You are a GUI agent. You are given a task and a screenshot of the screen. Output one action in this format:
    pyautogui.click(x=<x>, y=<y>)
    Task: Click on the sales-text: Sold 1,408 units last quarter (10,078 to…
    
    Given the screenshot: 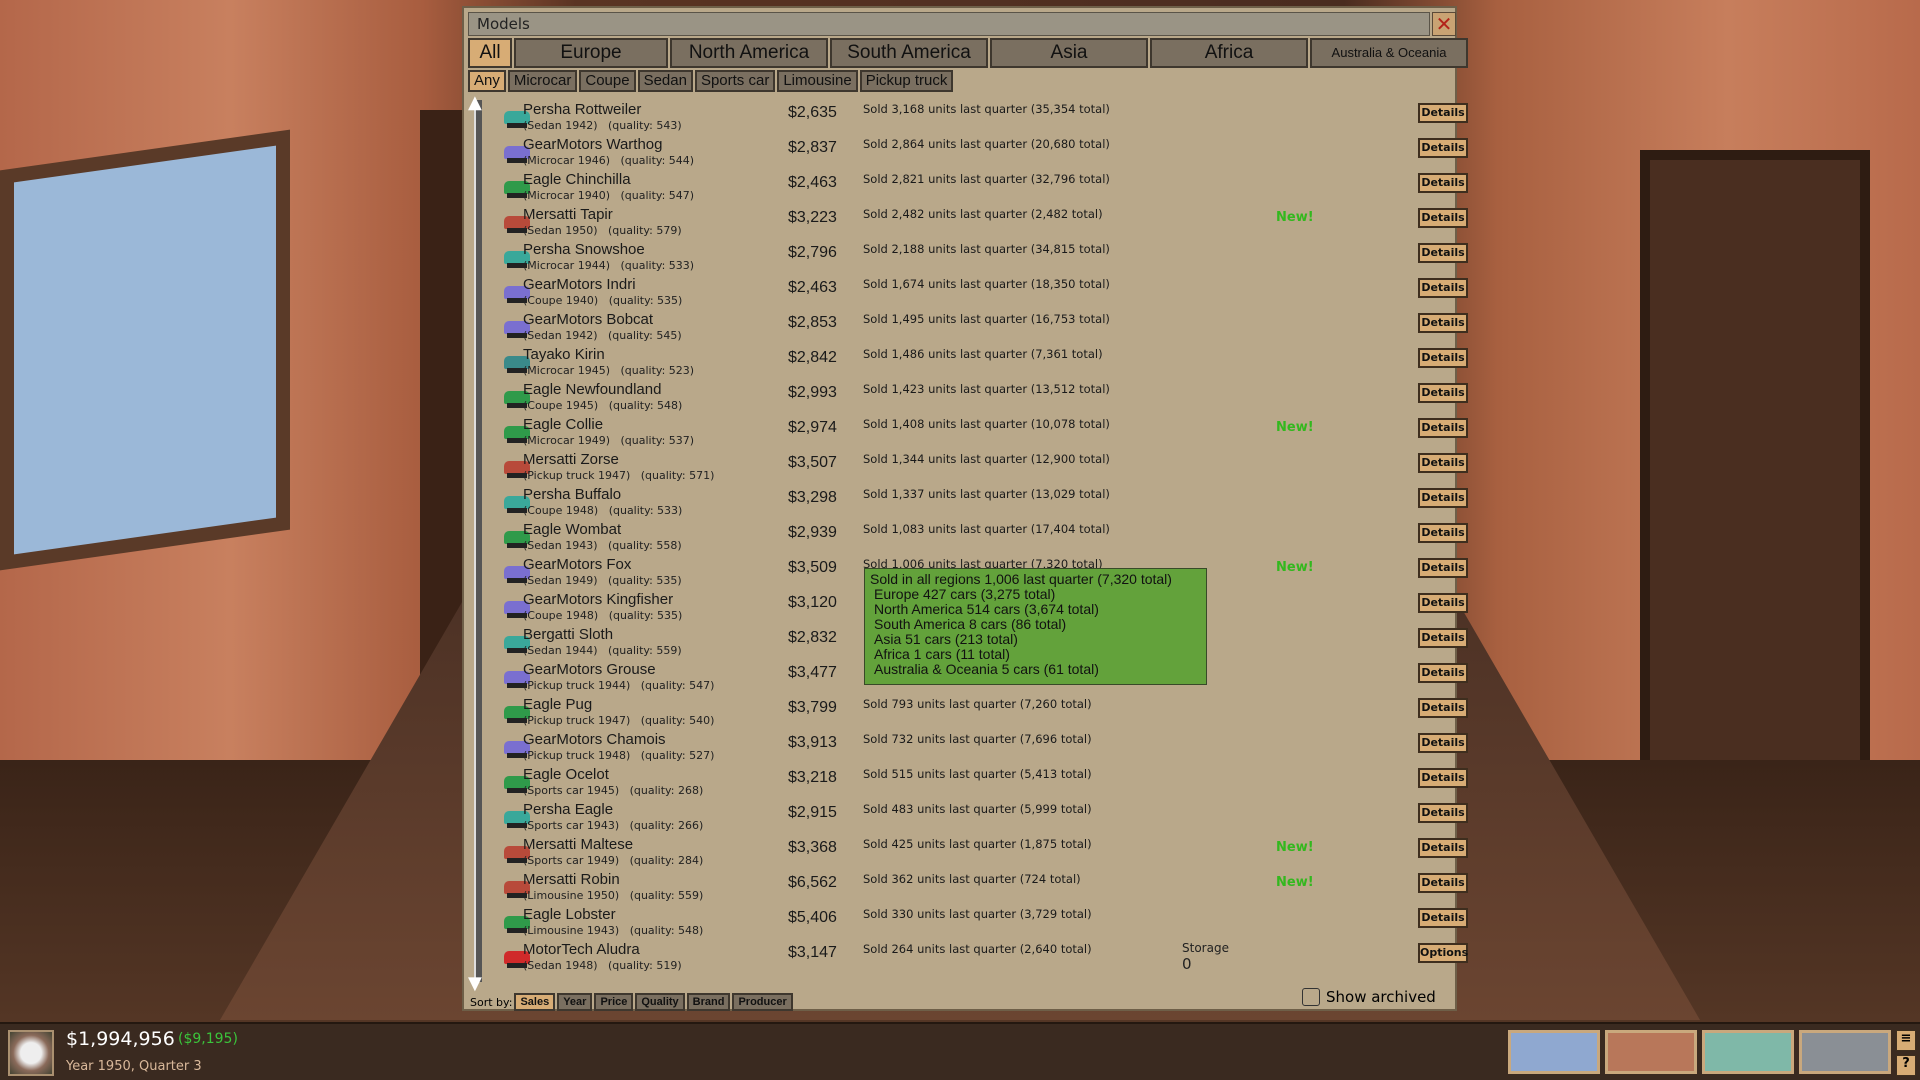 What is the action you would take?
    pyautogui.click(x=986, y=424)
    